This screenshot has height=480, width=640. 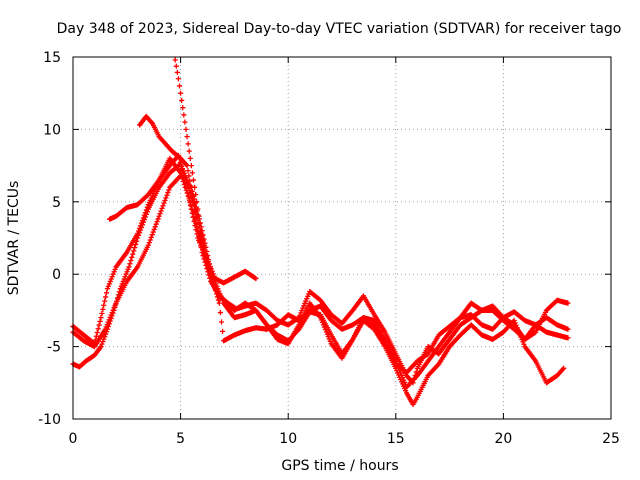 I want to click on y-tick-label: 0, so click(x=56, y=275).